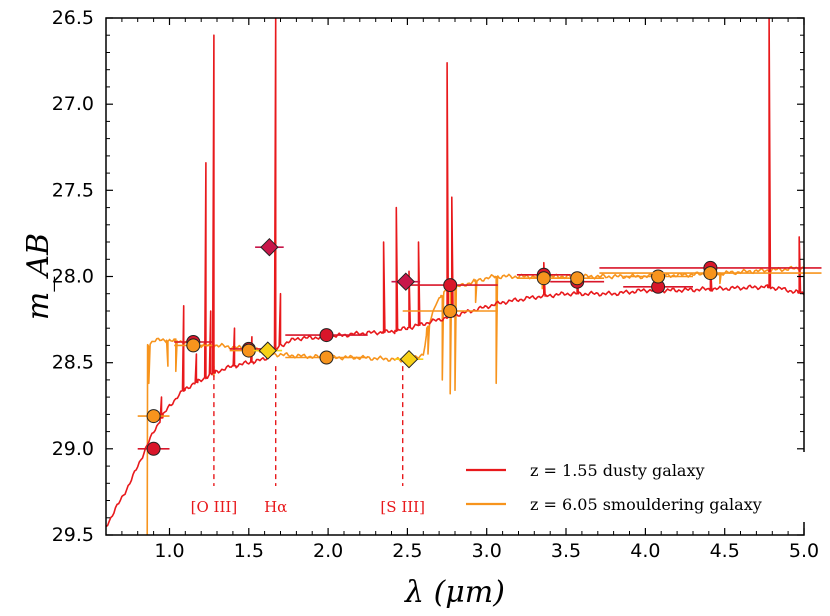 The width and height of the screenshot is (830, 616). Describe the element at coordinates (73, 190) in the screenshot. I see `y-tick-label: 27.5` at that location.